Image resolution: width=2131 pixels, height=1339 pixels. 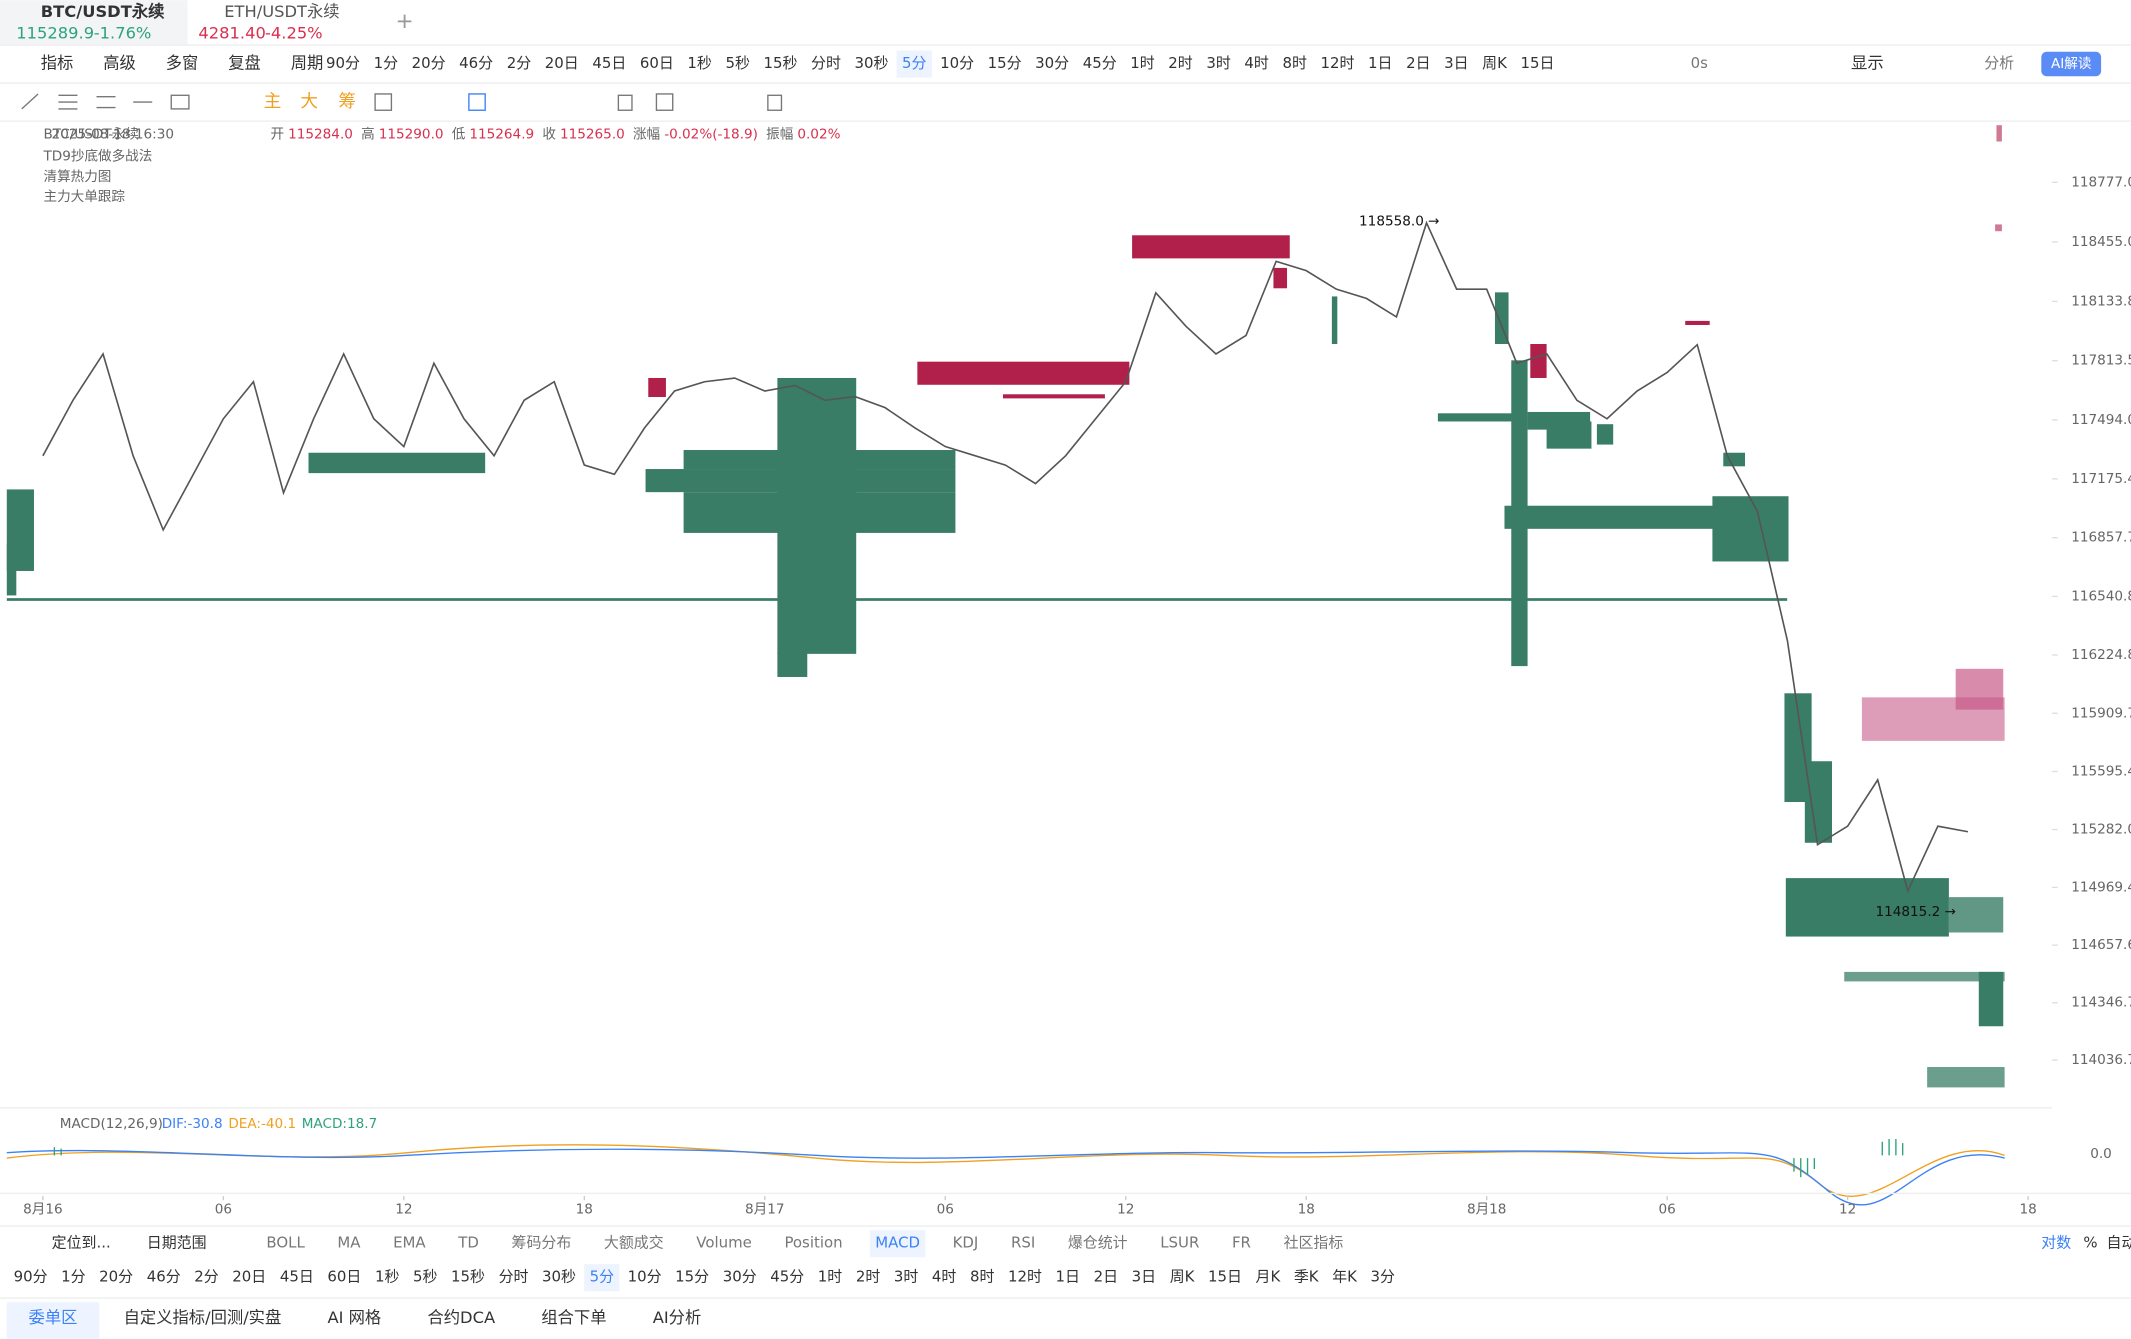 I want to click on tab-symbol: ETH/USDT永续, so click(x=281, y=11).